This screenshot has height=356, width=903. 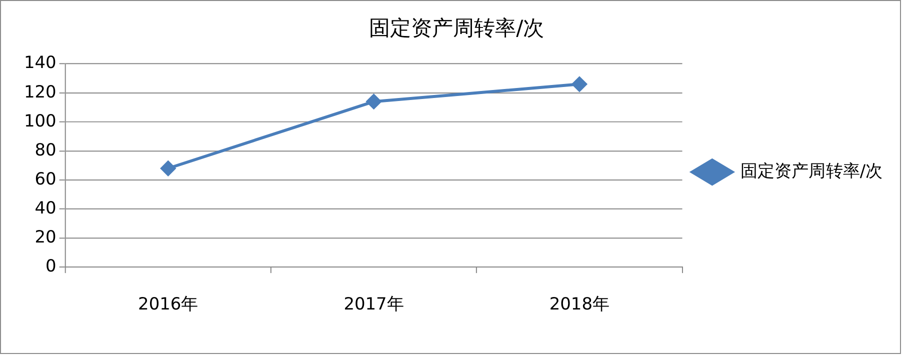 What do you see at coordinates (51, 266) in the screenshot?
I see `y-tick-label: 0` at bounding box center [51, 266].